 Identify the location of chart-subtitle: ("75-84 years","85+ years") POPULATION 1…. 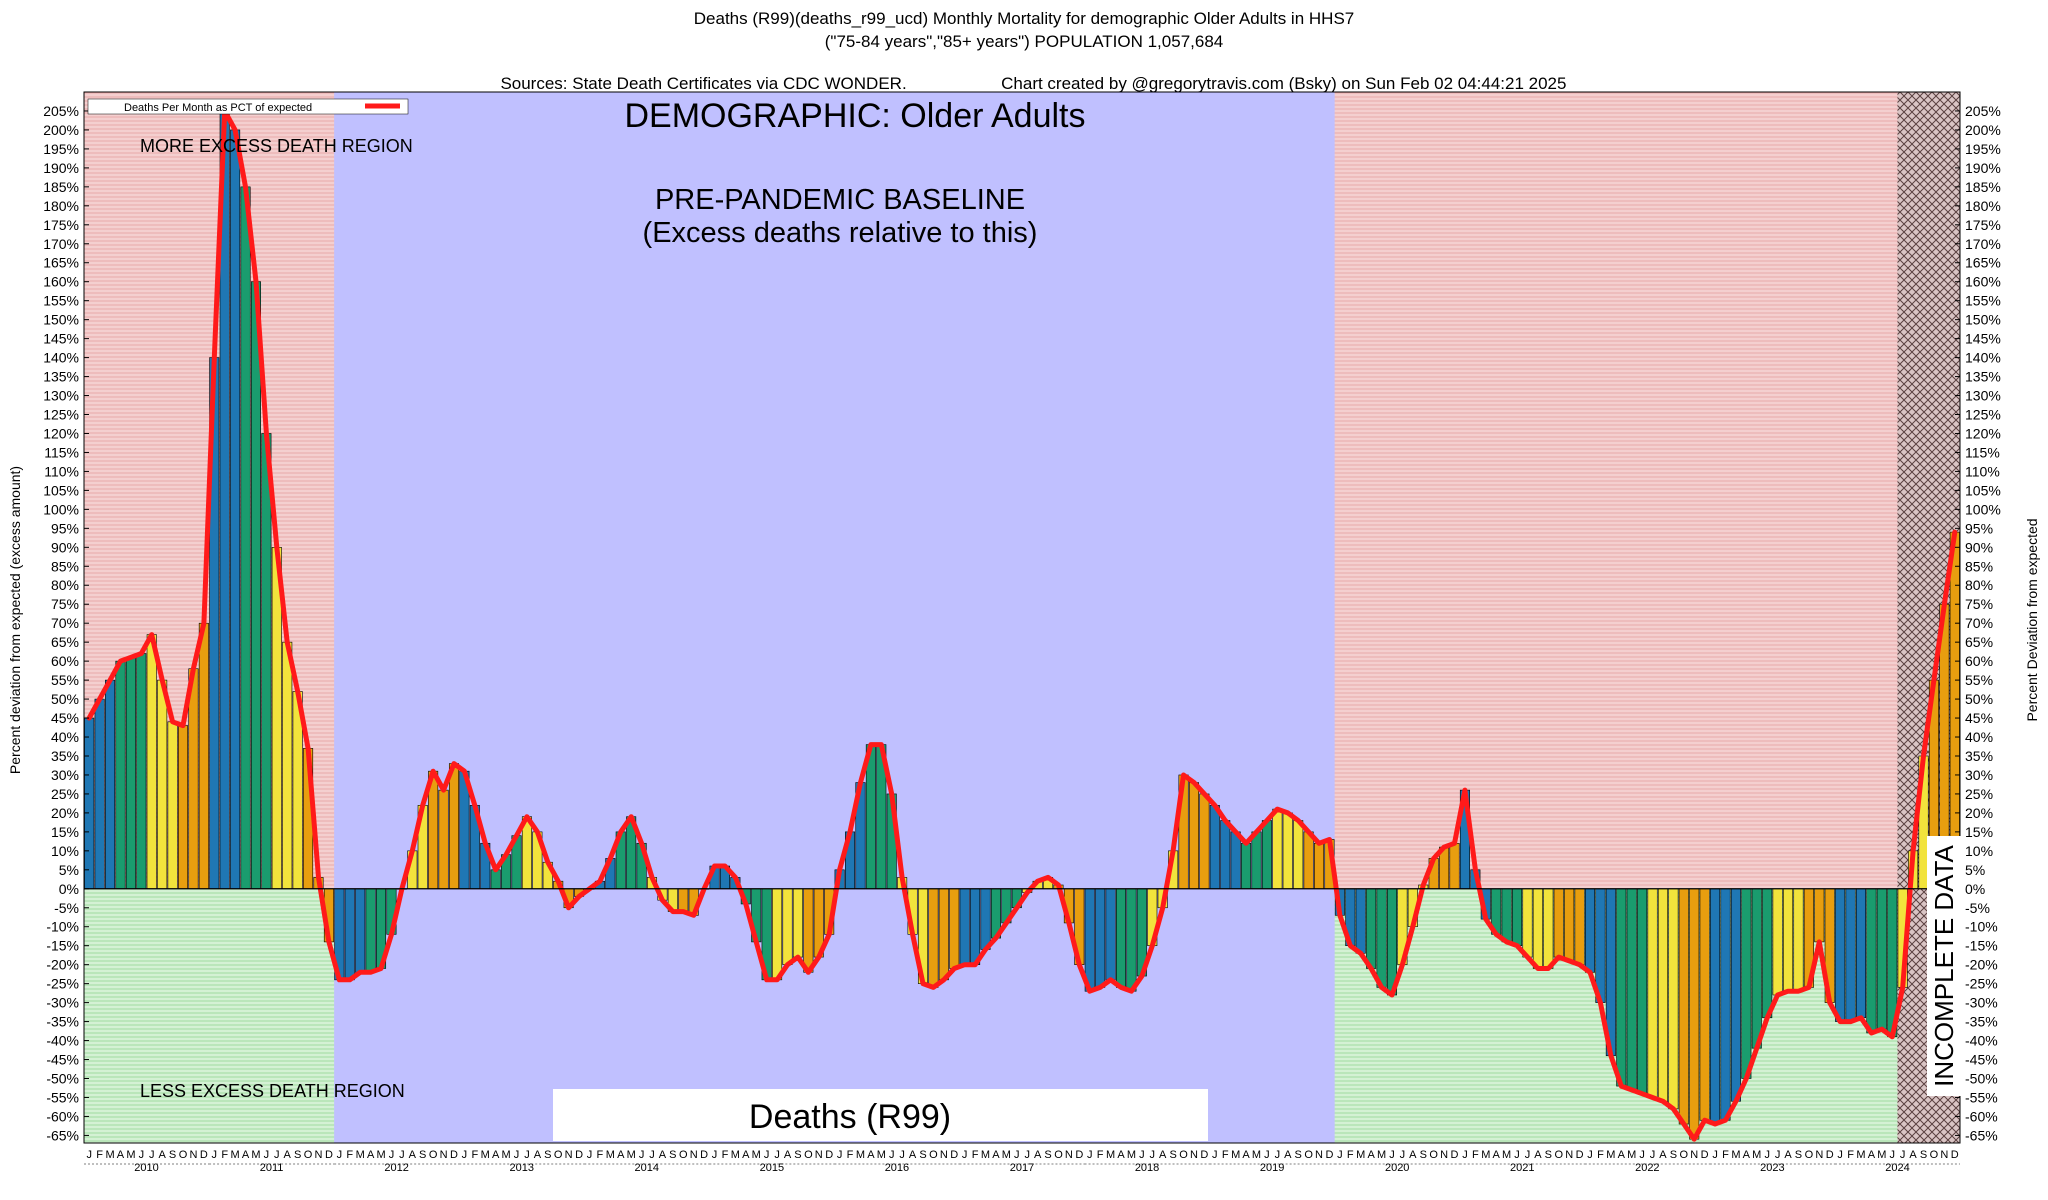
(1024, 41).